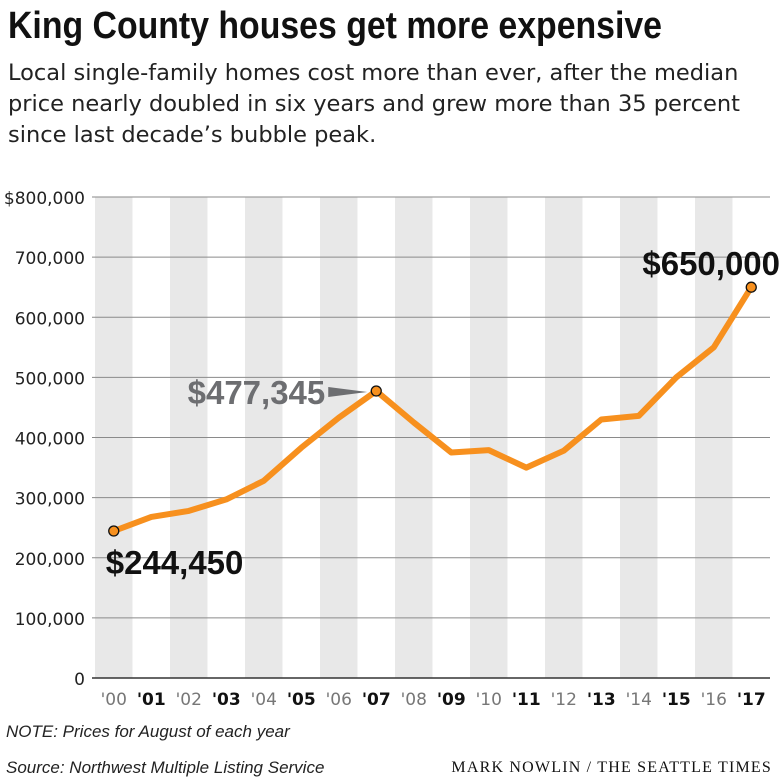 Image resolution: width=780 pixels, height=780 pixels. I want to click on x-tick-label: '07, so click(376, 700).